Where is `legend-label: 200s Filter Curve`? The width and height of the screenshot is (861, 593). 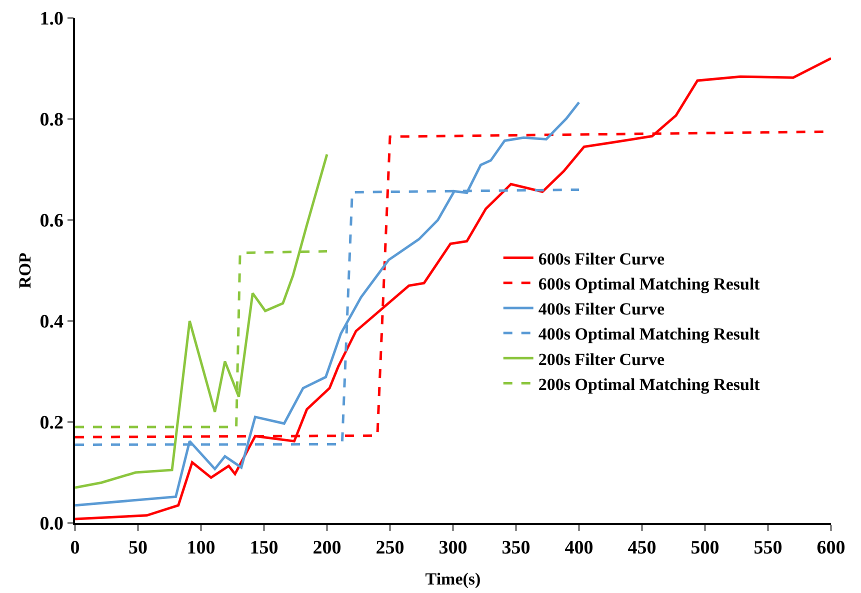 legend-label: 200s Filter Curve is located at coordinates (602, 359).